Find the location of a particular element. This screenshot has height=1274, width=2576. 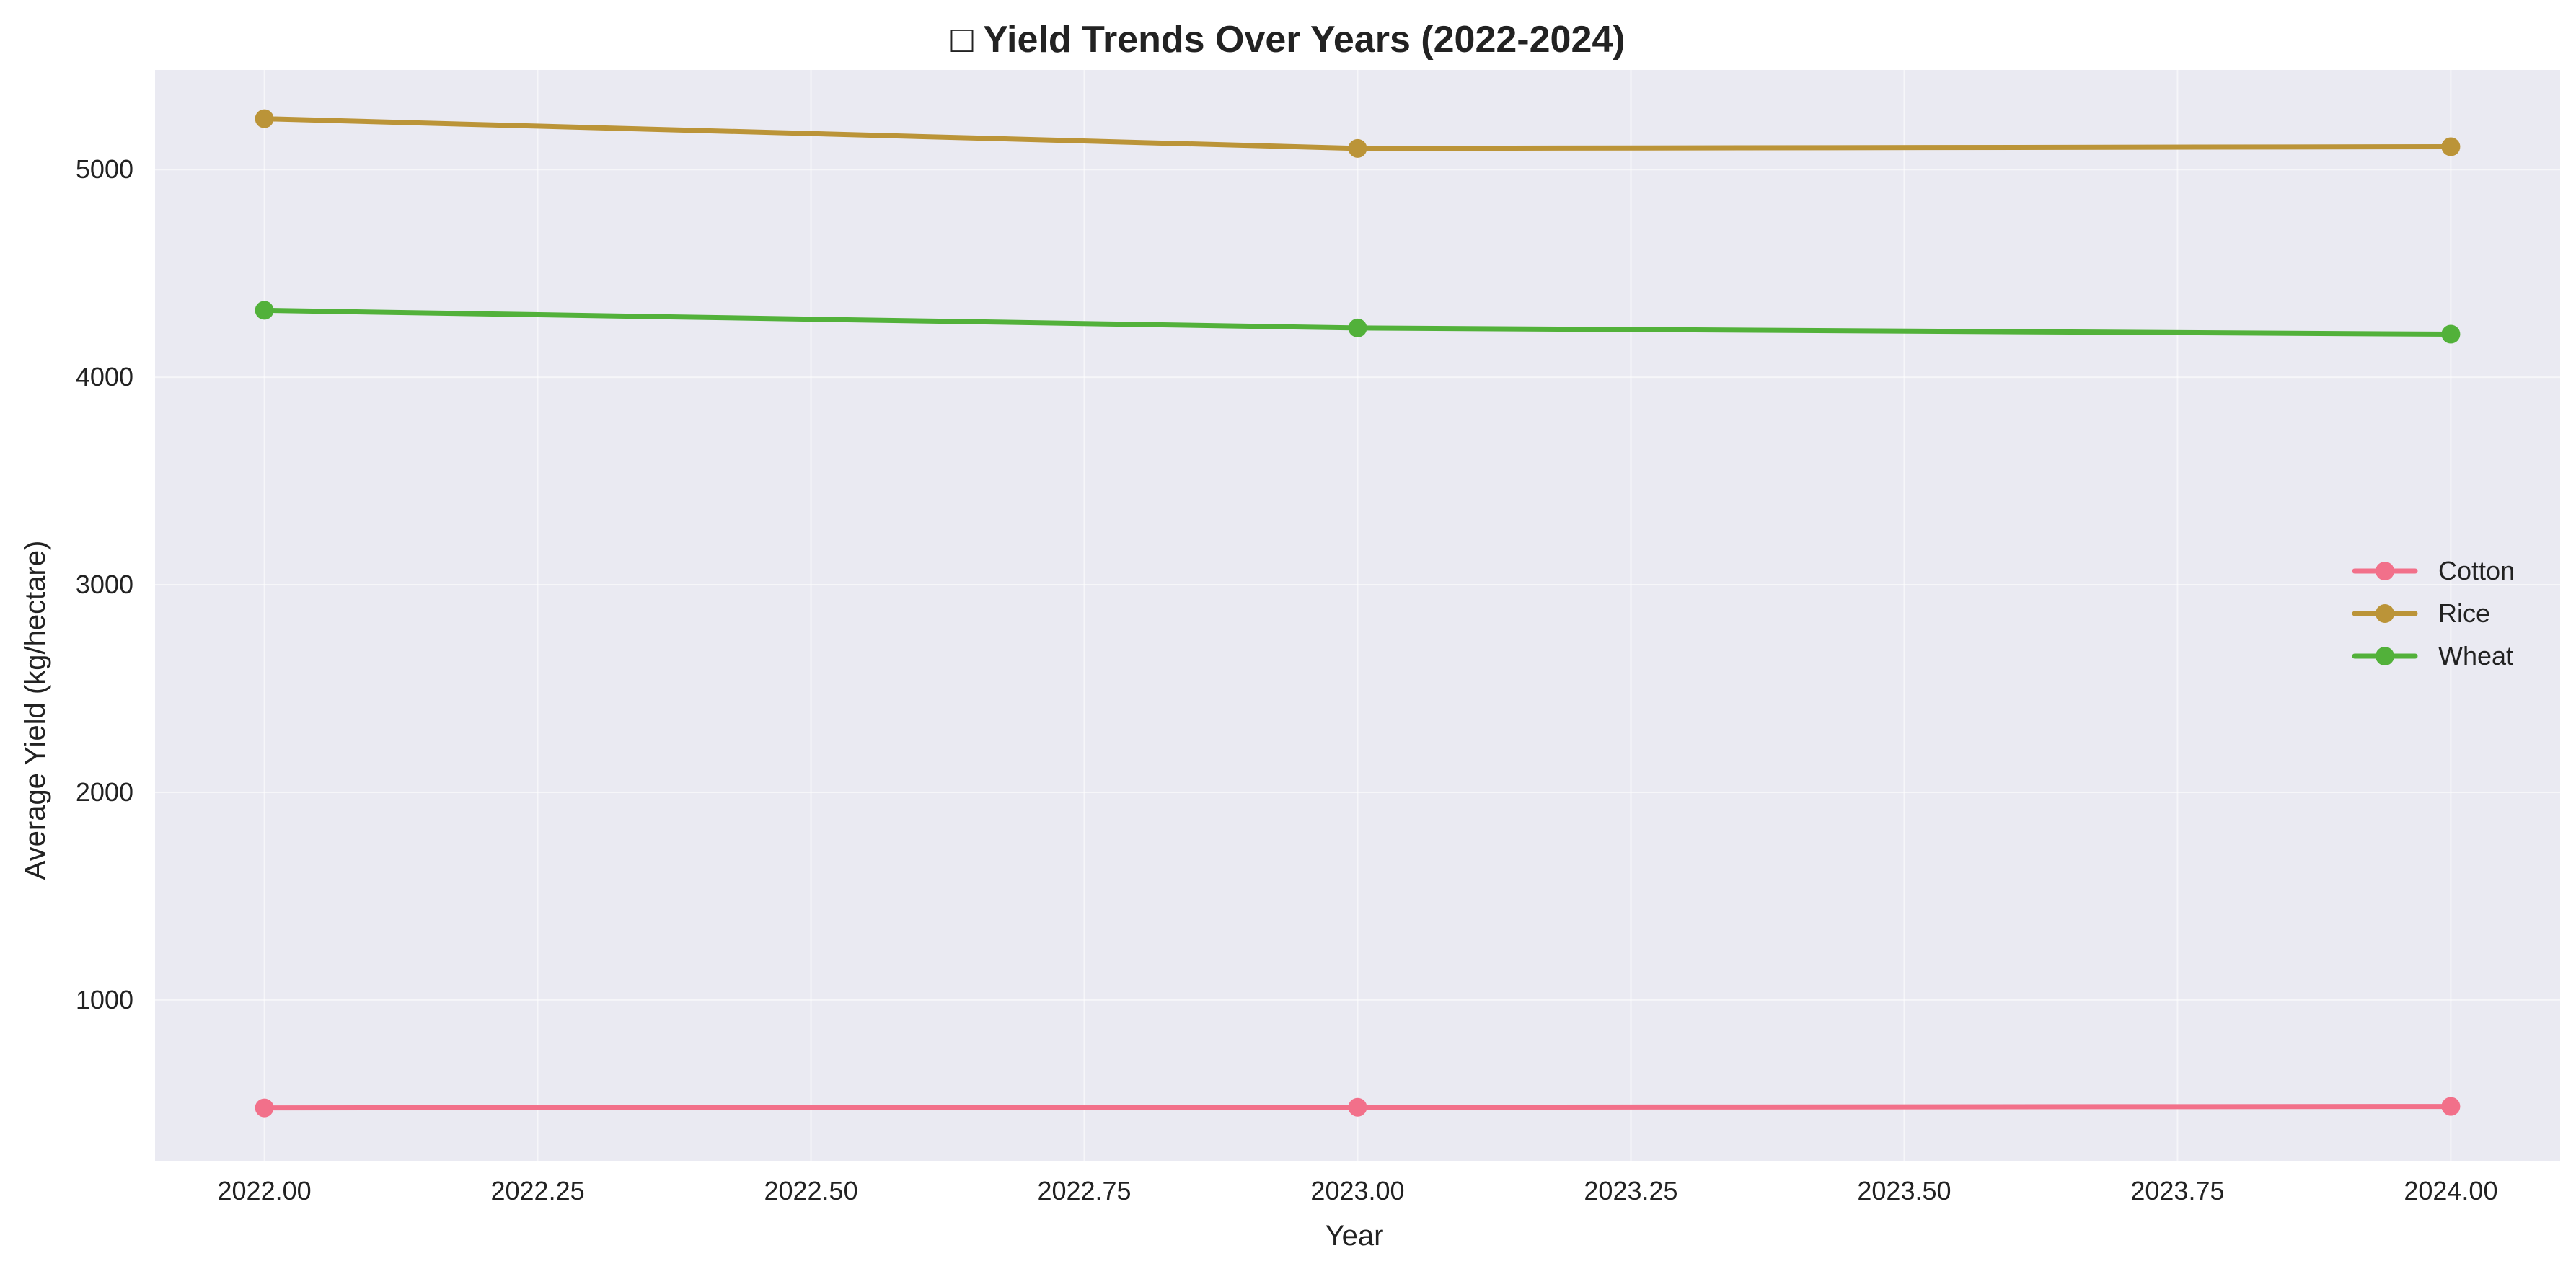

x-tick-label: 2023.00 is located at coordinates (1357, 1191).